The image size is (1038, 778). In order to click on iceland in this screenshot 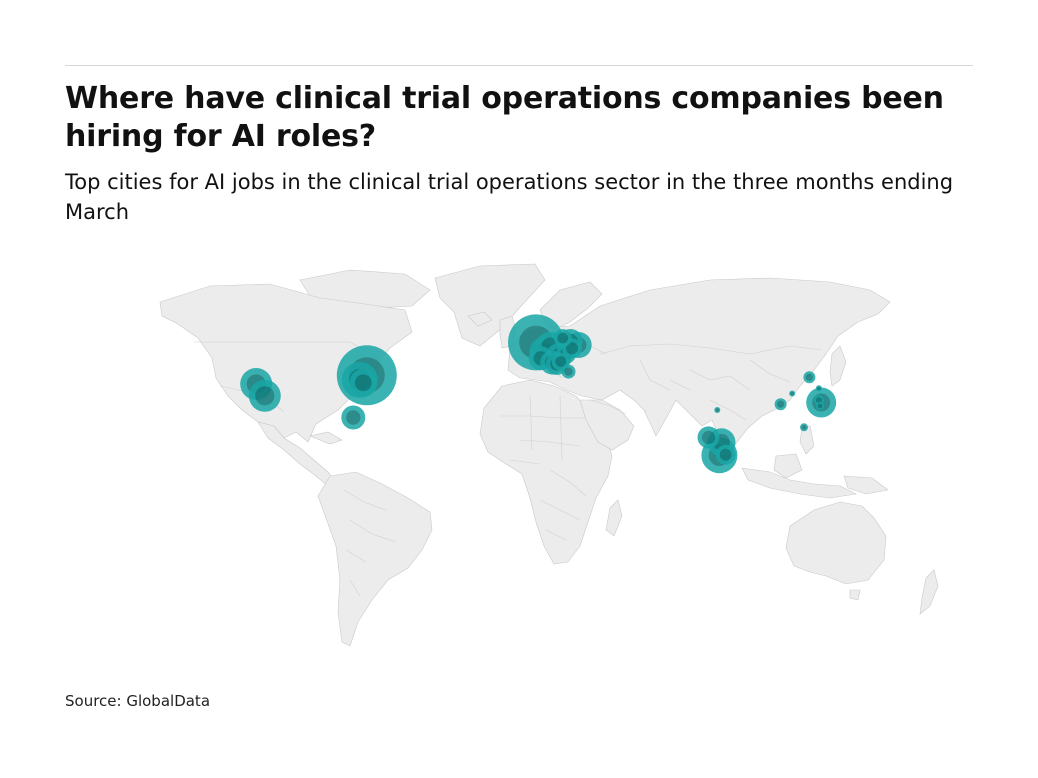, I will do `click(480, 319)`.